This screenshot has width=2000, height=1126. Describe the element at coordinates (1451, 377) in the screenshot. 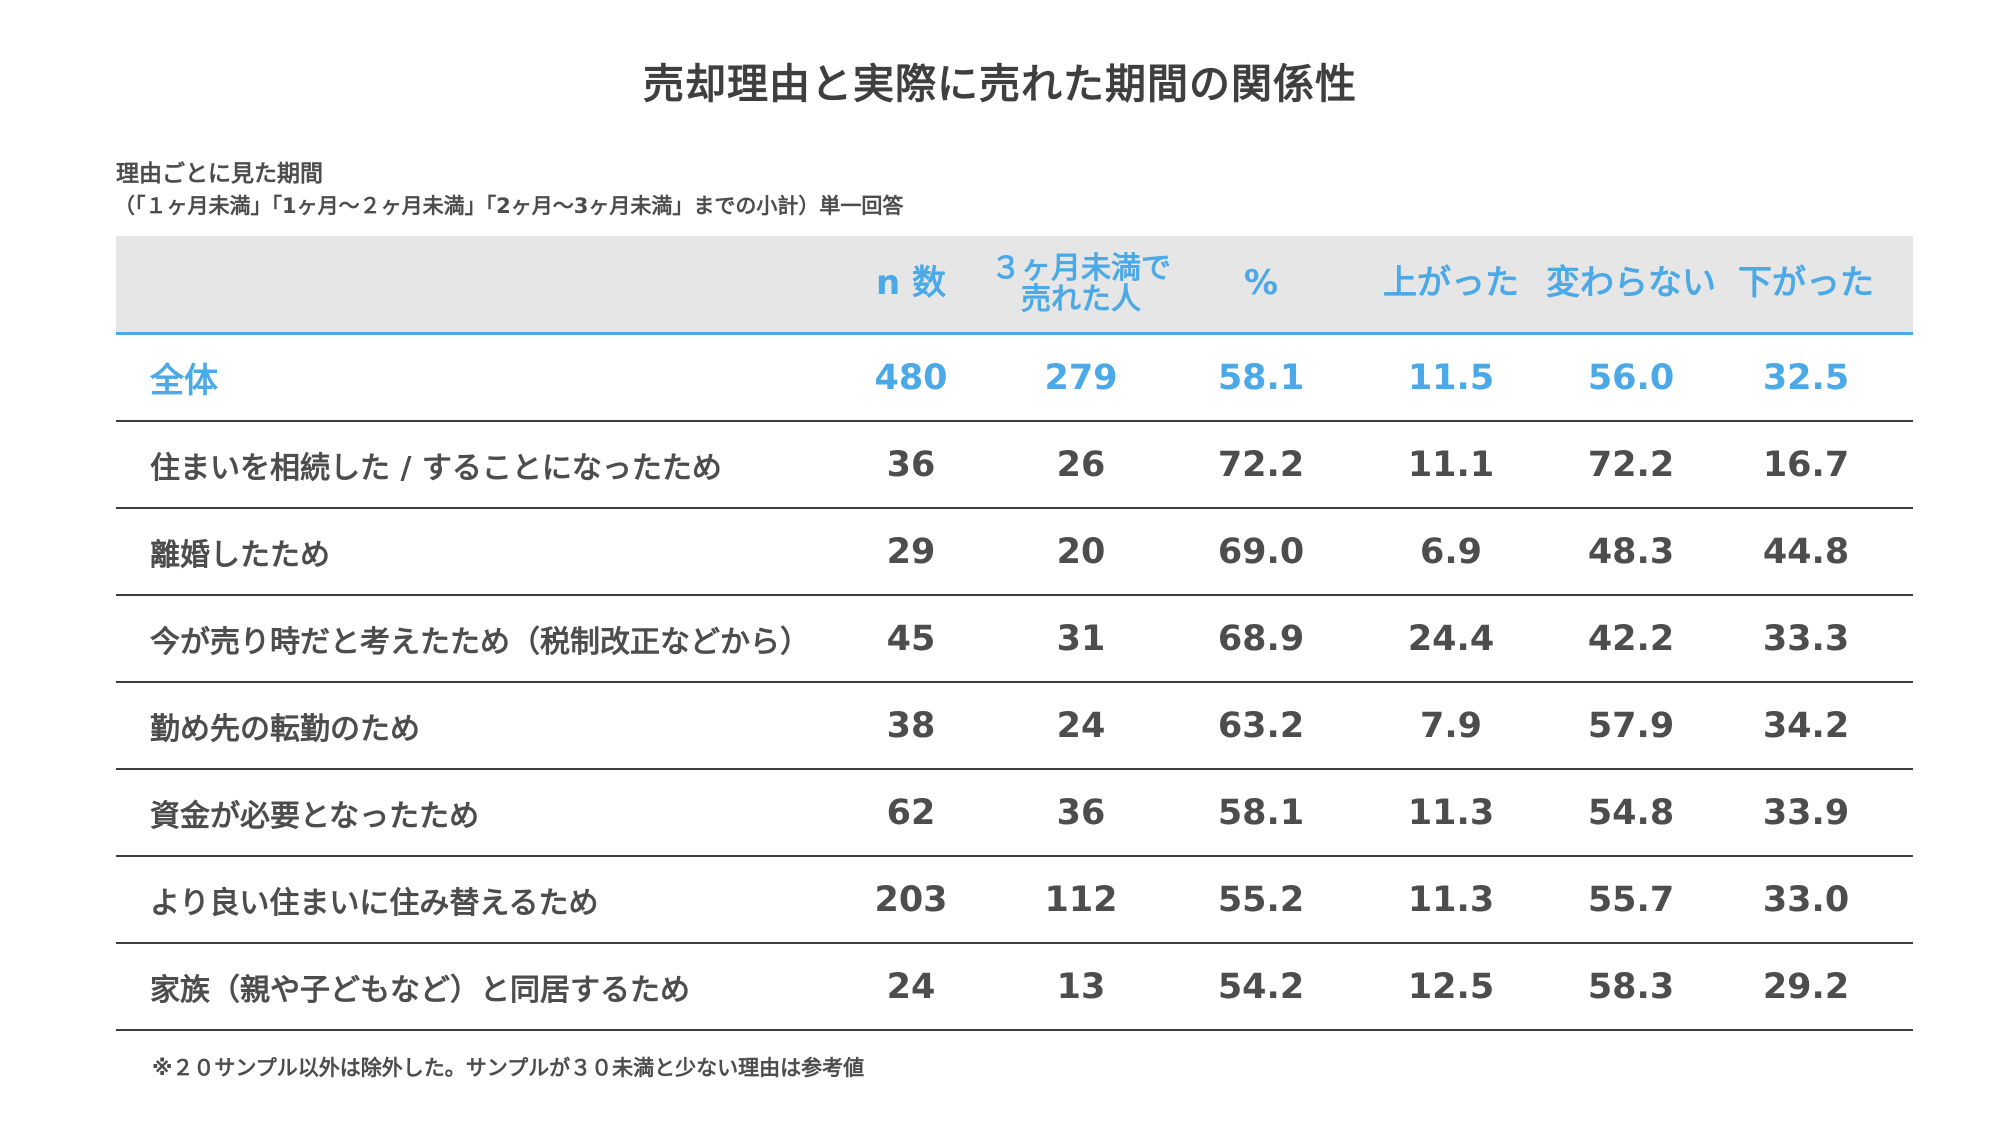

I see `cell-up: 11.5` at that location.